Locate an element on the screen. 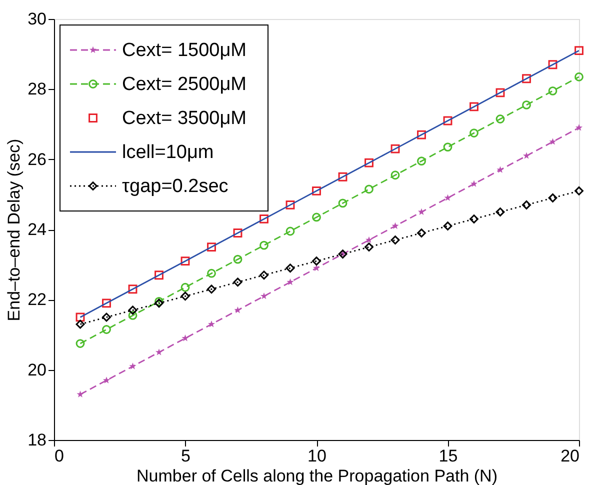  legend-label: τgap=0.2sec is located at coordinates (175, 186).